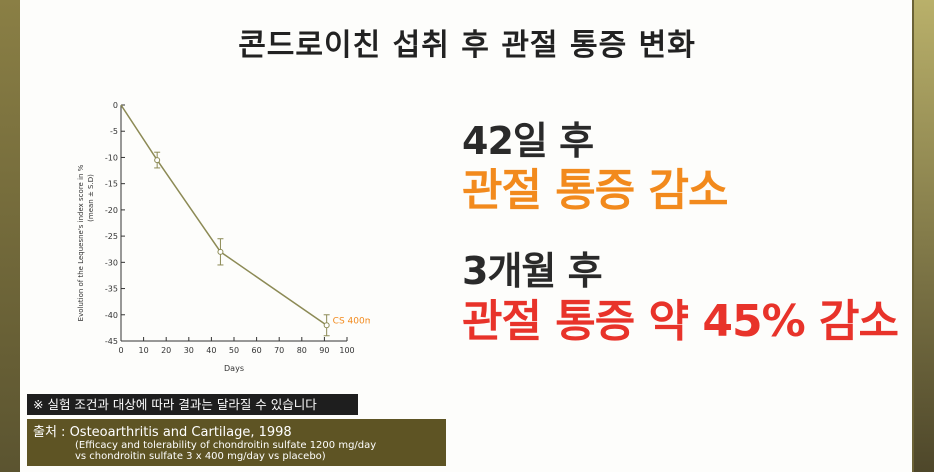 The height and width of the screenshot is (472, 934). Describe the element at coordinates (166, 350) in the screenshot. I see `x-tick-label: 20` at that location.